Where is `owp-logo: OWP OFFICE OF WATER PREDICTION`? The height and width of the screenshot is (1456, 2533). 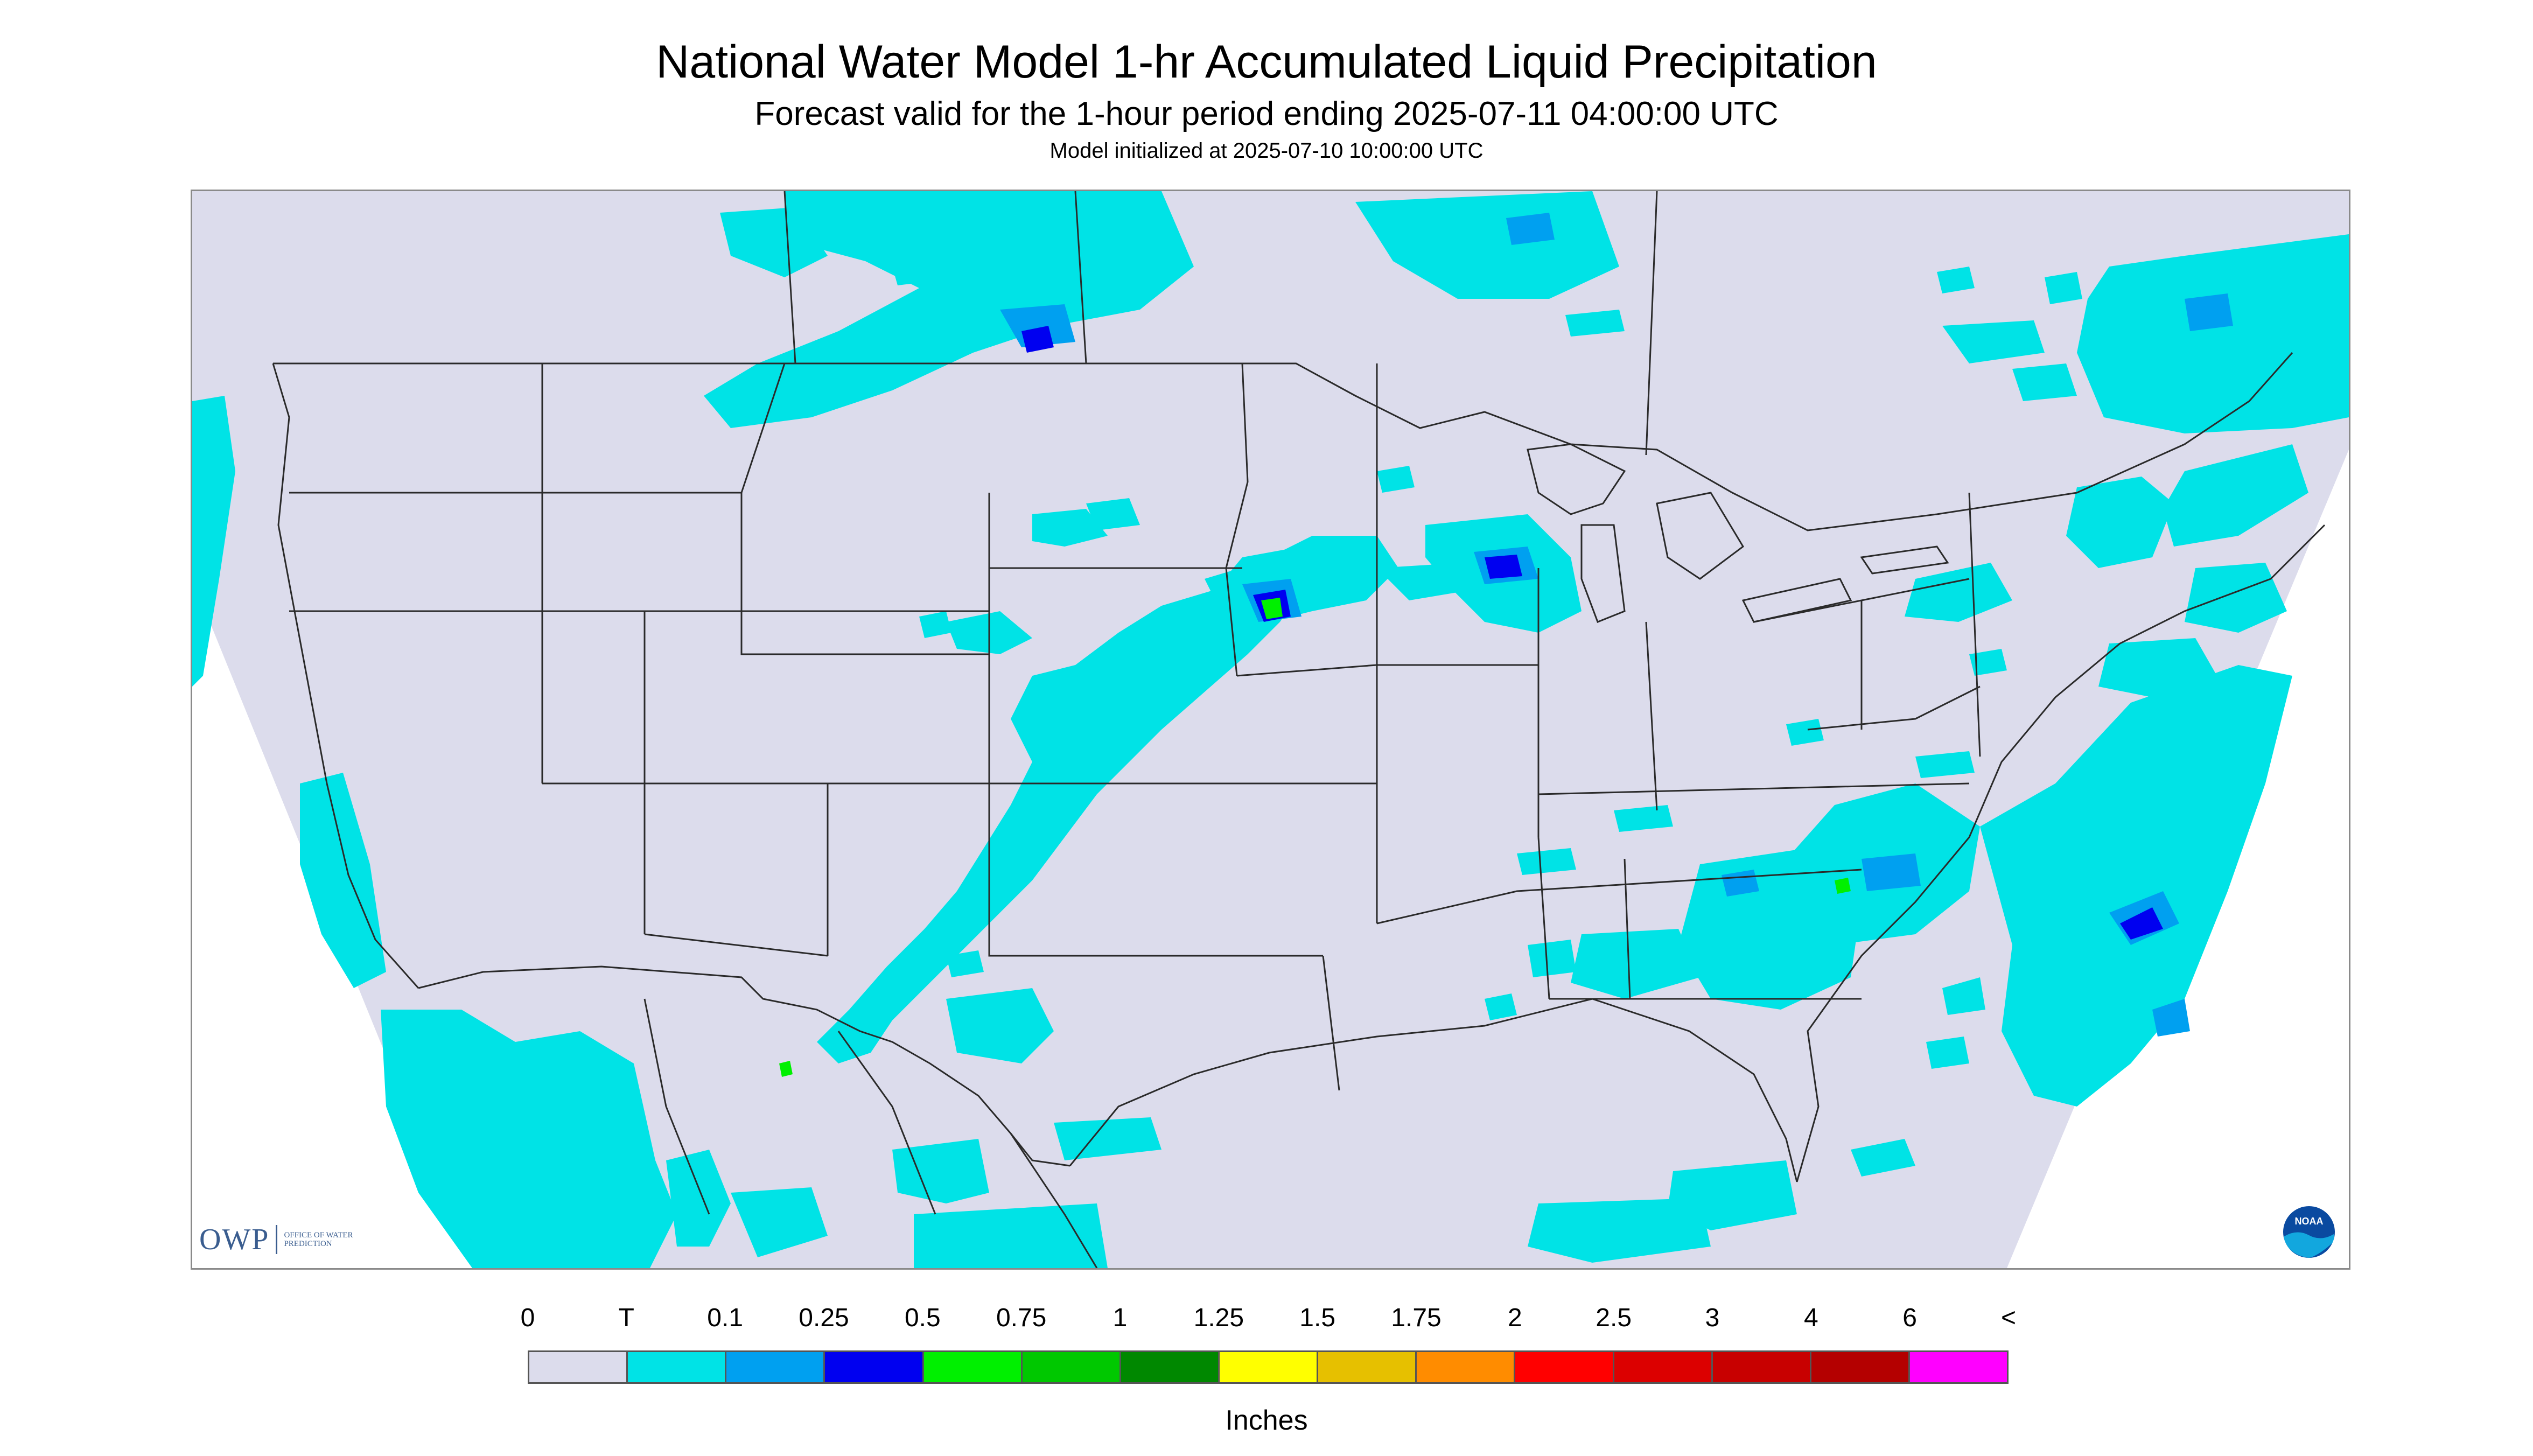
owp-logo: OWP OFFICE OF WATER PREDICTION is located at coordinates (276, 1239).